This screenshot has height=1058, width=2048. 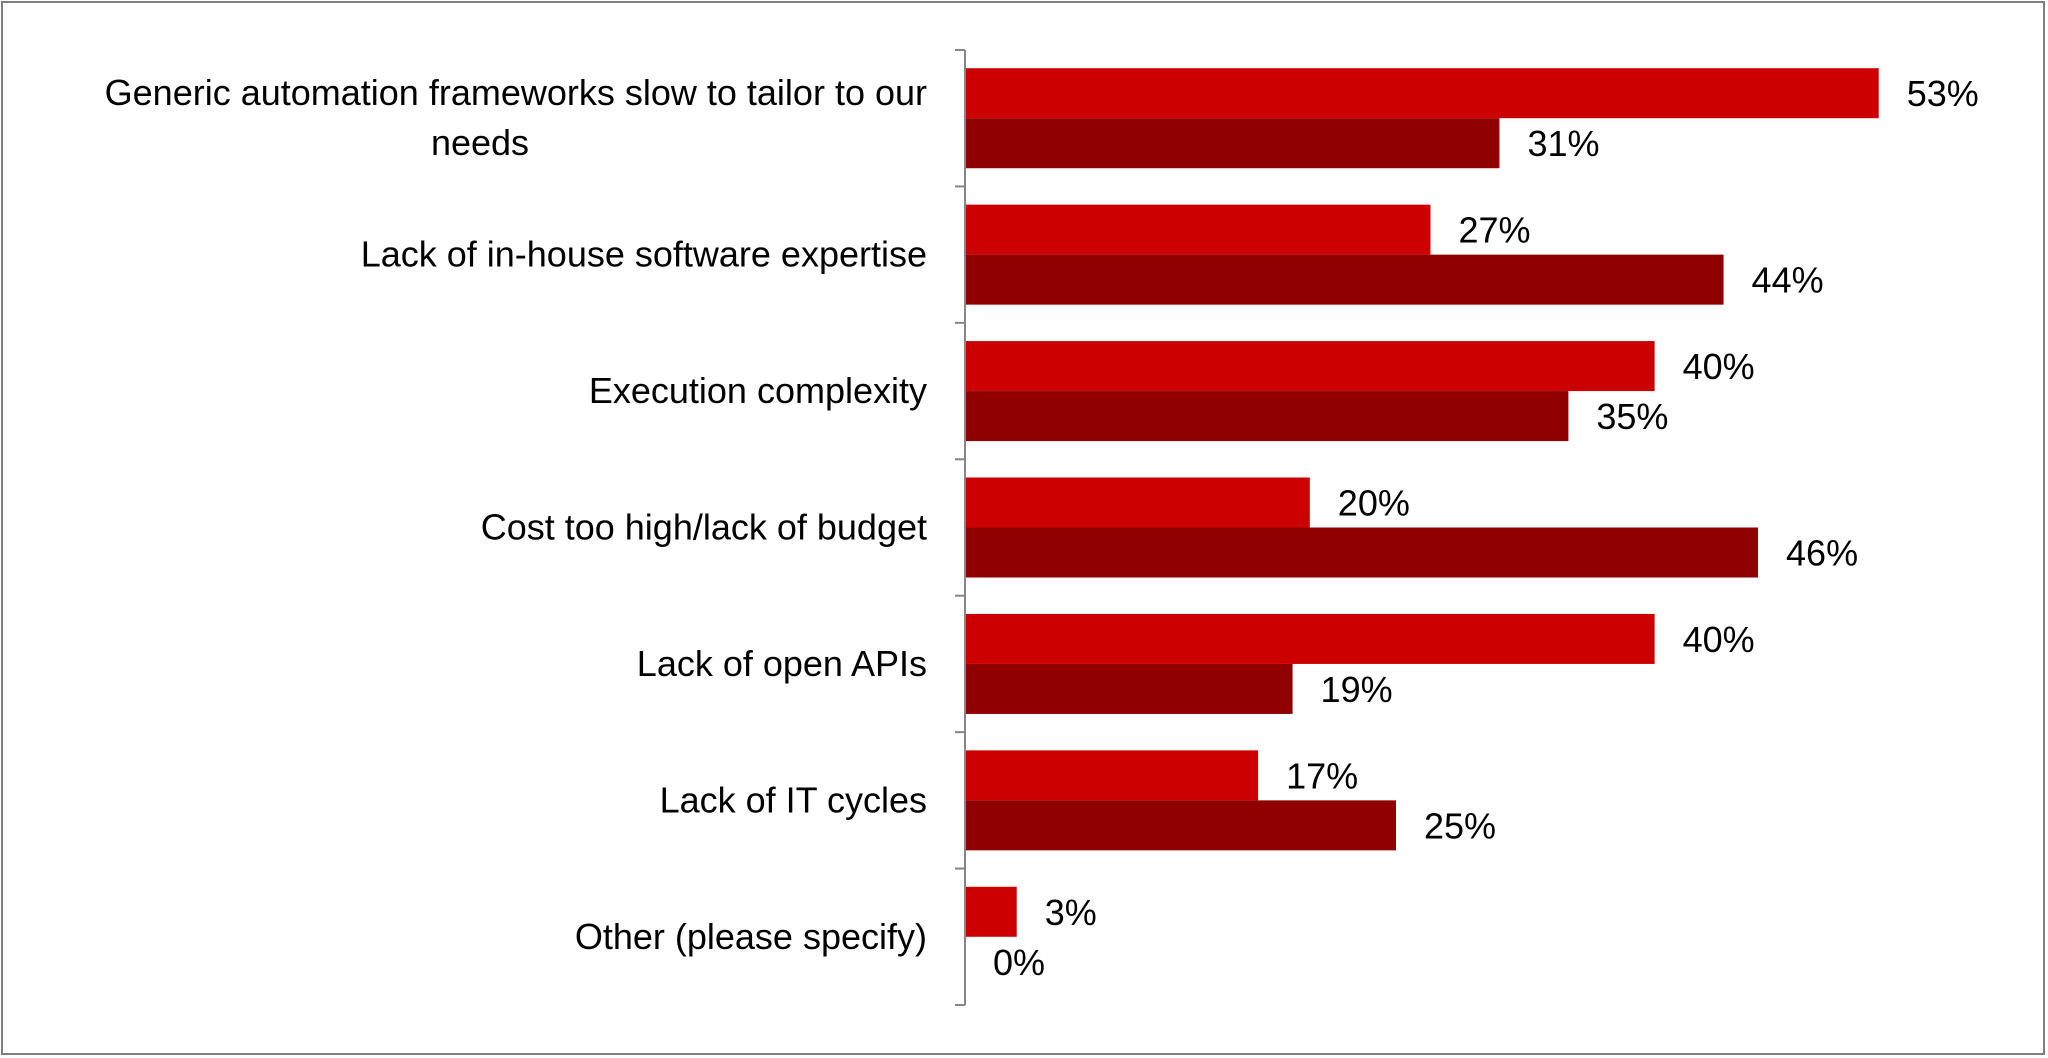 What do you see at coordinates (704, 527) in the screenshot?
I see `category-label-4: Cost too high/lack of budget` at bounding box center [704, 527].